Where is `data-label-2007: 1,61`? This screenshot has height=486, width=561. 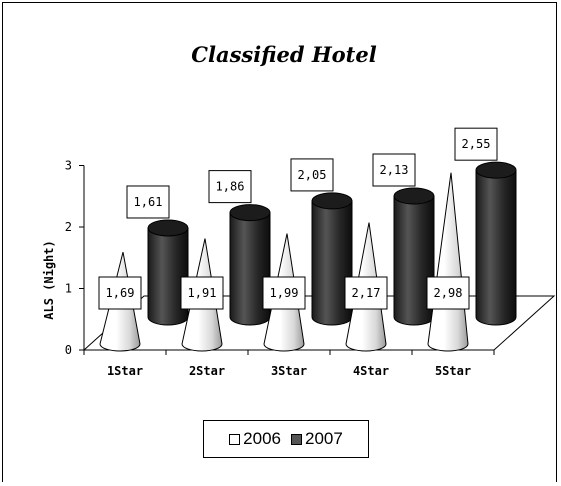
data-label-2007: 1,61 is located at coordinates (148, 202).